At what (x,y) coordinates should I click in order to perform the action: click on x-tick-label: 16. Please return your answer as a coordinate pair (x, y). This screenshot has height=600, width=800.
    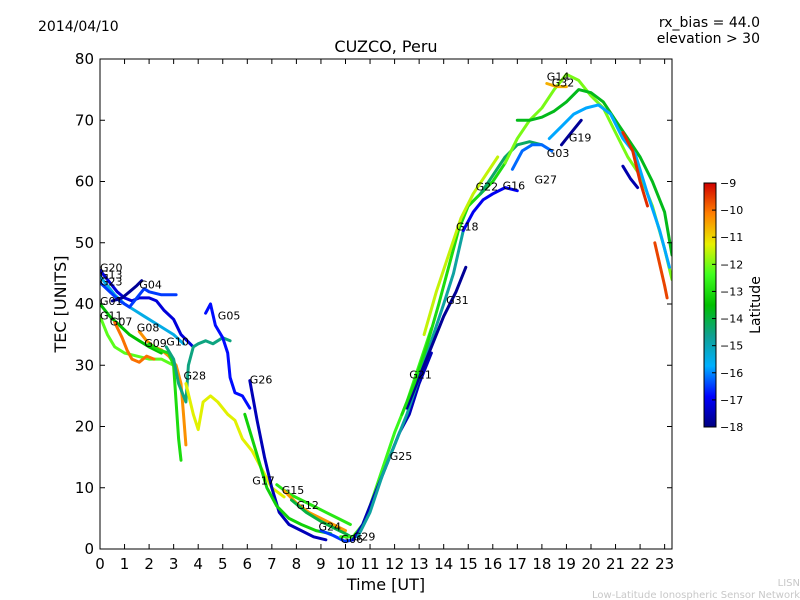
    Looking at the image, I should click on (492, 564).